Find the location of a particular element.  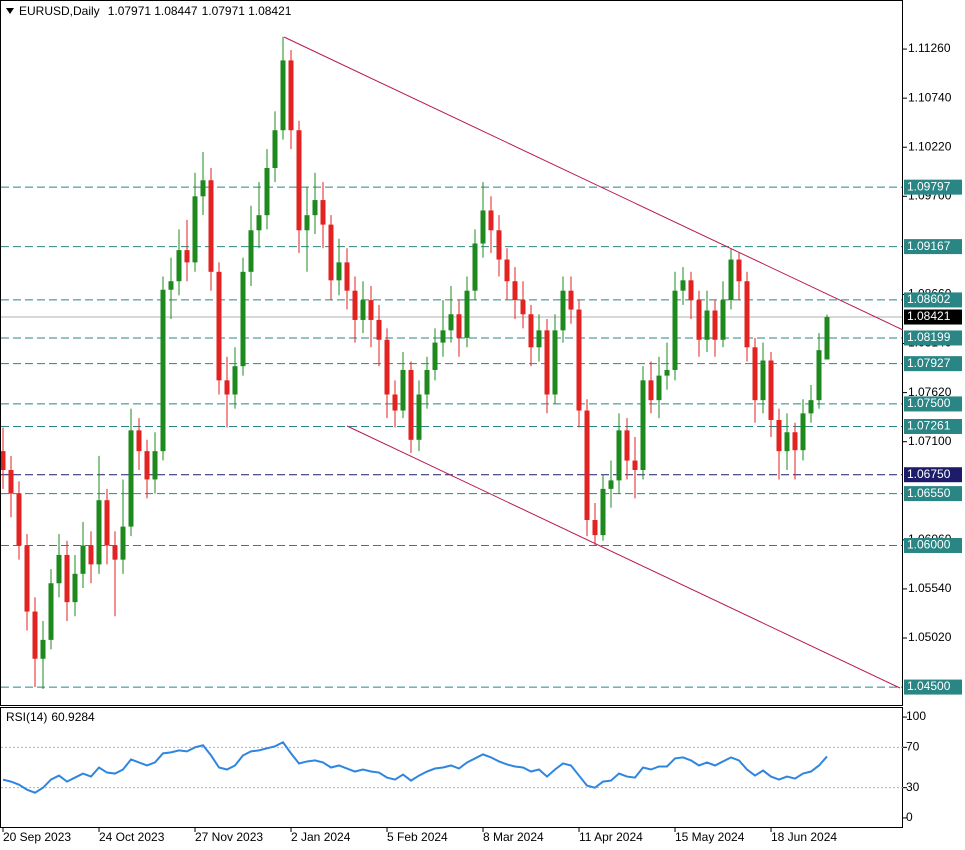

header: EURUSD,Daily 1.07971 1.08447 1.07971 1.08421 is located at coordinates (155, 11).